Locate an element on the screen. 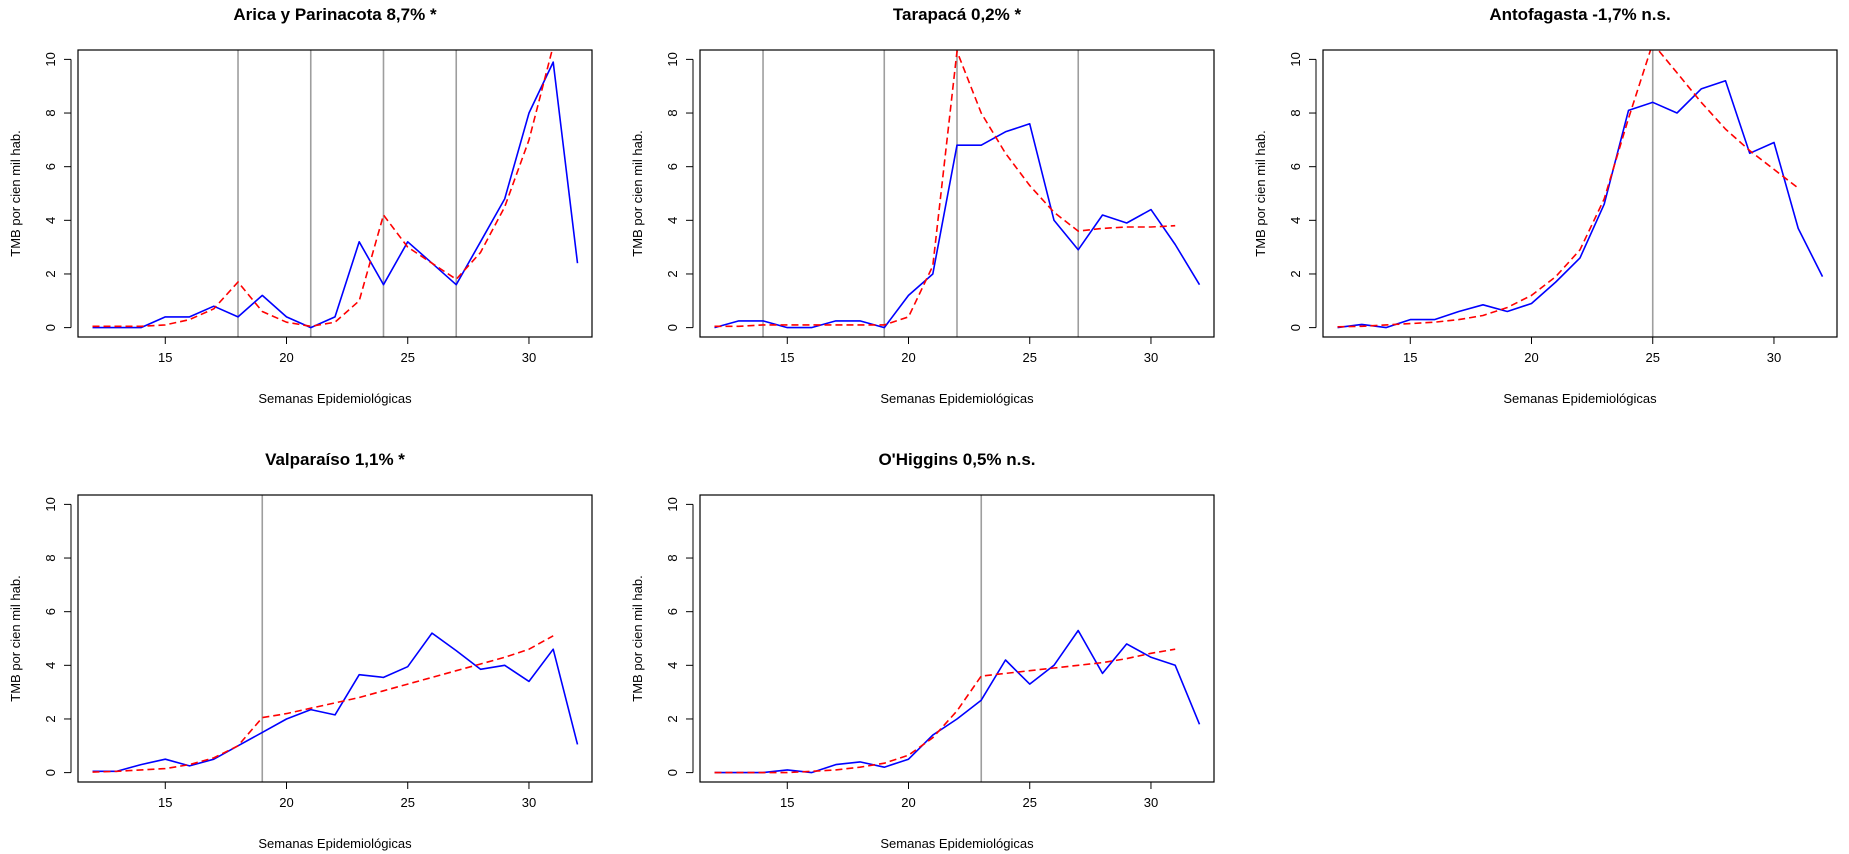 This screenshot has width=1849, height=854. chart-title: O'Higgins 0,5% n.s. is located at coordinates (956, 459).